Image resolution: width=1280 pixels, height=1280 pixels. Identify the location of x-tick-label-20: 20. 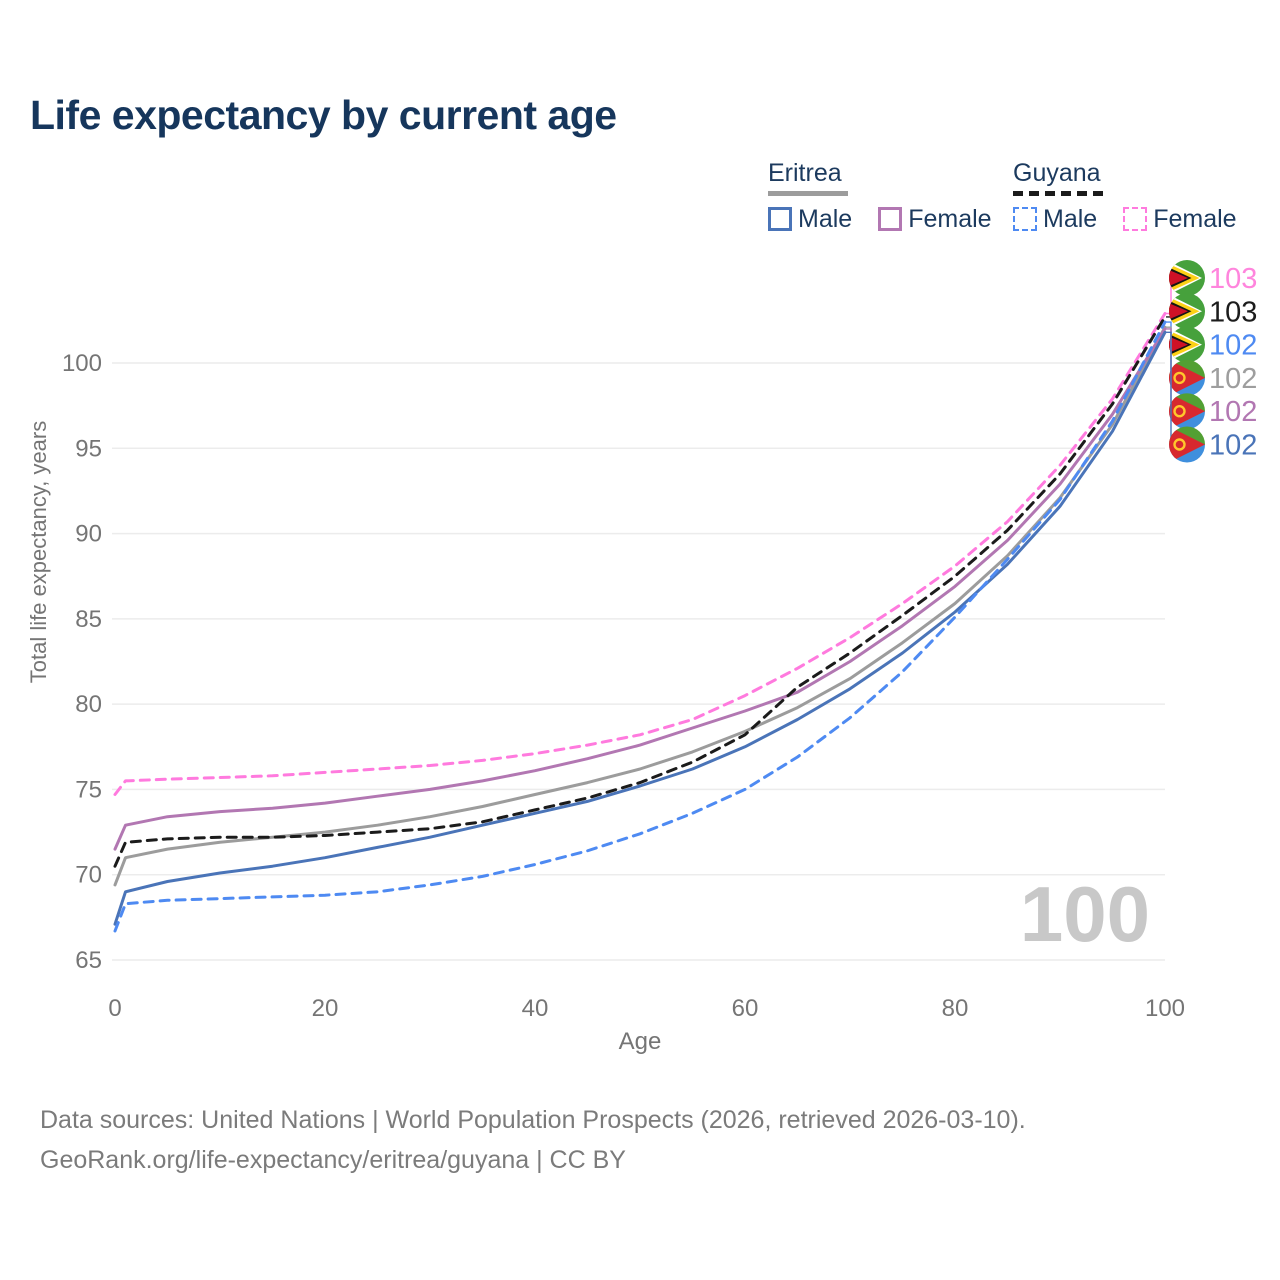
(325, 1008).